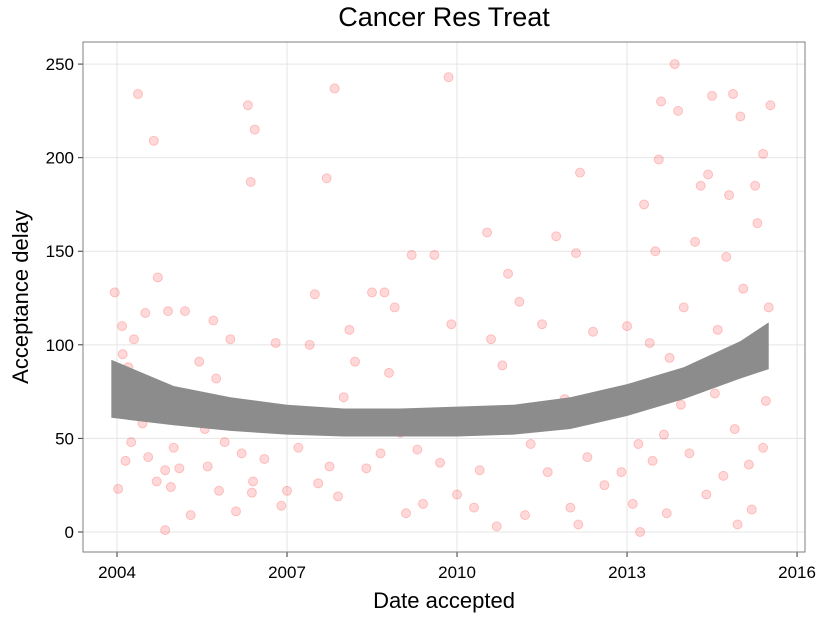  I want to click on chart-title: Cancer Res Treat, so click(444, 17).